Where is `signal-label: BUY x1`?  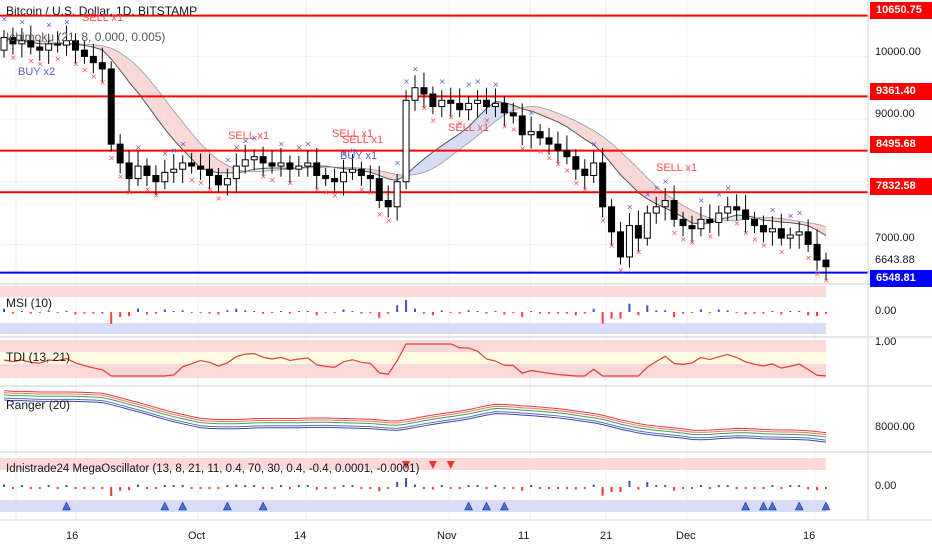
signal-label: BUY x1 is located at coordinates (359, 156).